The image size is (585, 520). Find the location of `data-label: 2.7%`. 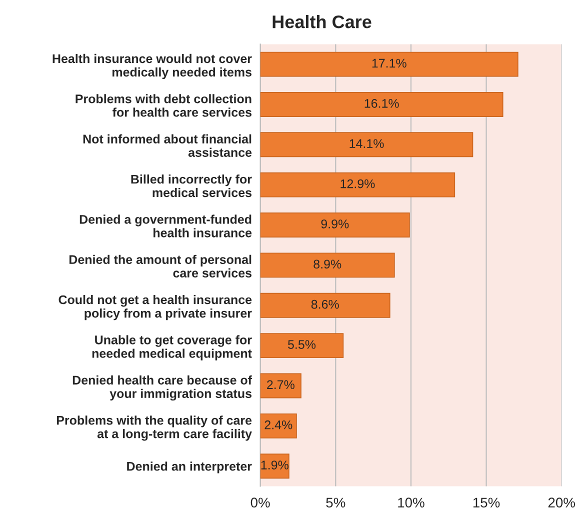

data-label: 2.7% is located at coordinates (280, 385).